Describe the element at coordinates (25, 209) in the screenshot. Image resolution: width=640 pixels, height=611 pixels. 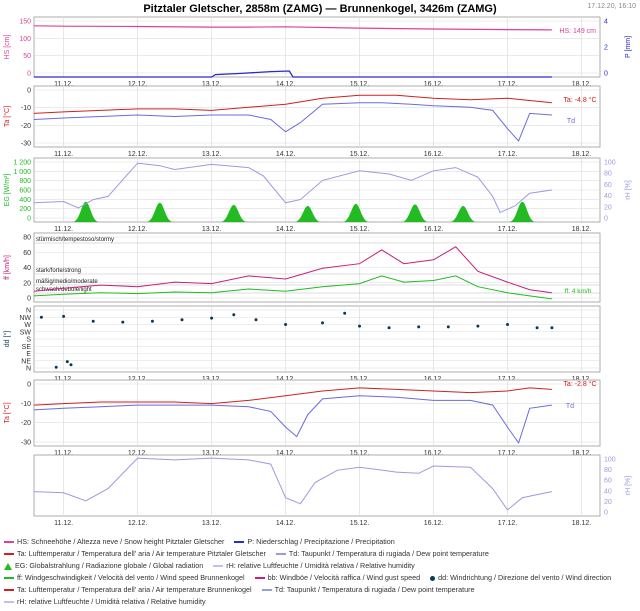
I see `y-tick-label: 200` at that location.